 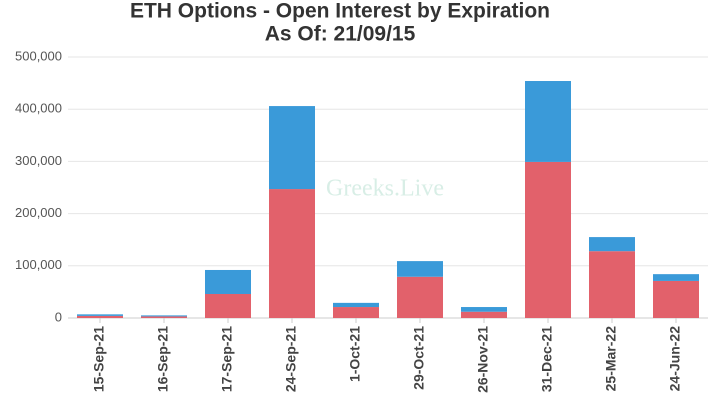 What do you see at coordinates (58, 316) in the screenshot?
I see `y-tick-label: 0` at bounding box center [58, 316].